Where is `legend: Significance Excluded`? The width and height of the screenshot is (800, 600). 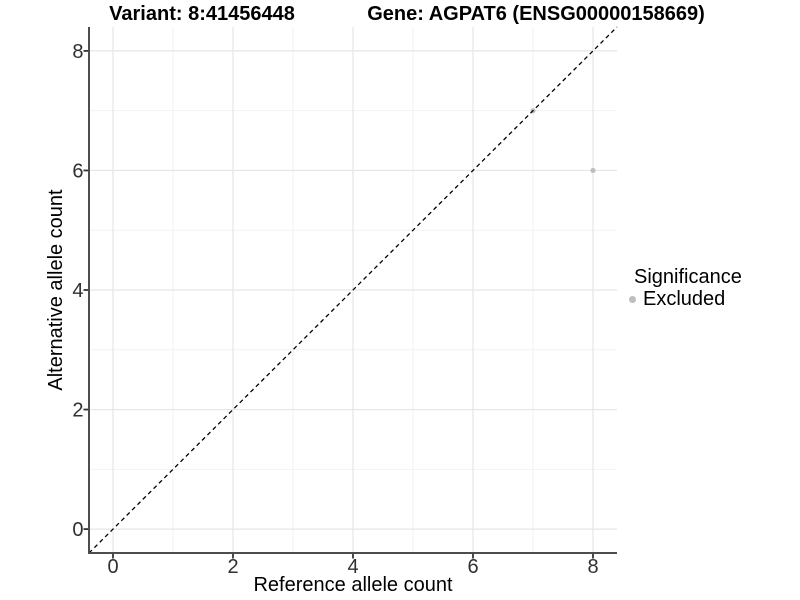
legend: Significance Excluded is located at coordinates (683, 288).